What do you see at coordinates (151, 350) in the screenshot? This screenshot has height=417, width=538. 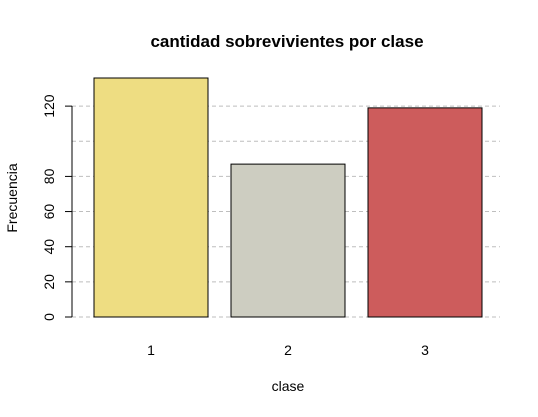 I see `x-tick-label: 1` at bounding box center [151, 350].